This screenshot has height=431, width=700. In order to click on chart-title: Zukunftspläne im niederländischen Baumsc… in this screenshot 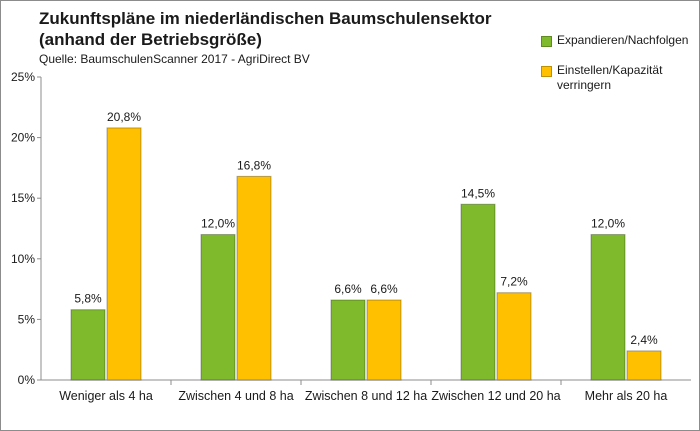, I will do `click(265, 29)`.